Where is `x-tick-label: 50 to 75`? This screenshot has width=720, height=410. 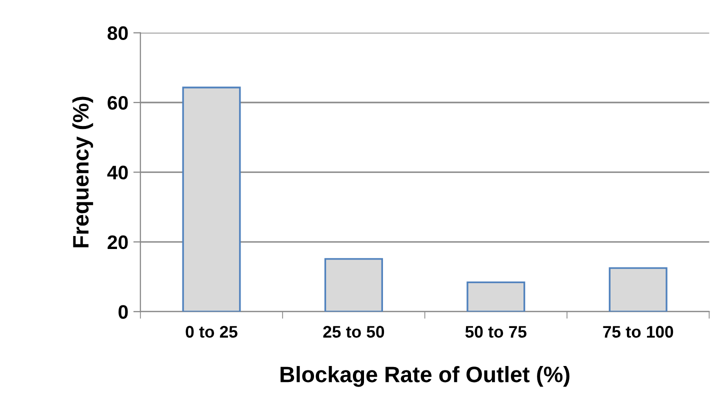
x-tick-label: 50 to 75 is located at coordinates (495, 332).